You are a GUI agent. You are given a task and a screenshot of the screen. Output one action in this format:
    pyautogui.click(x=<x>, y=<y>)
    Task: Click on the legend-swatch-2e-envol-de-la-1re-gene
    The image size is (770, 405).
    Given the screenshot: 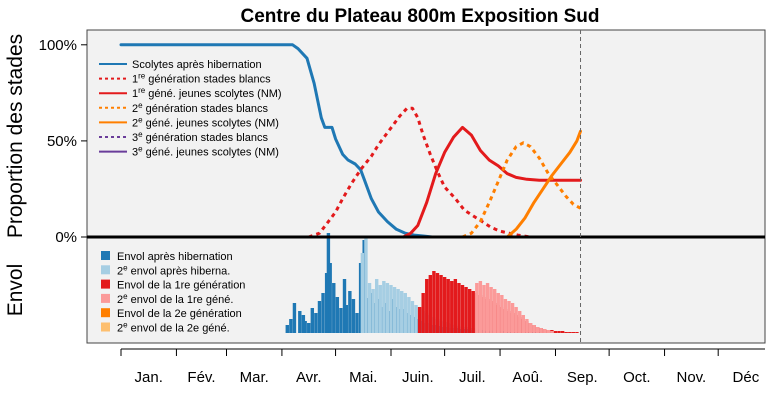 What is the action you would take?
    pyautogui.click(x=105, y=298)
    